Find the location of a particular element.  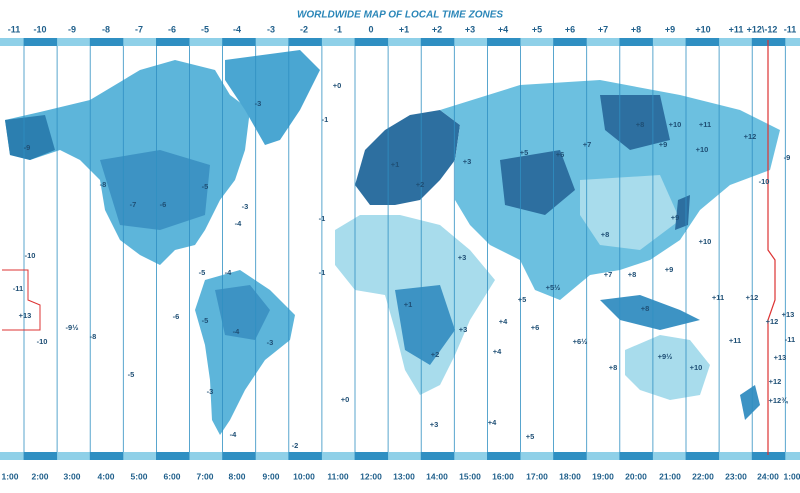

time-label: 23:00 is located at coordinates (736, 476).